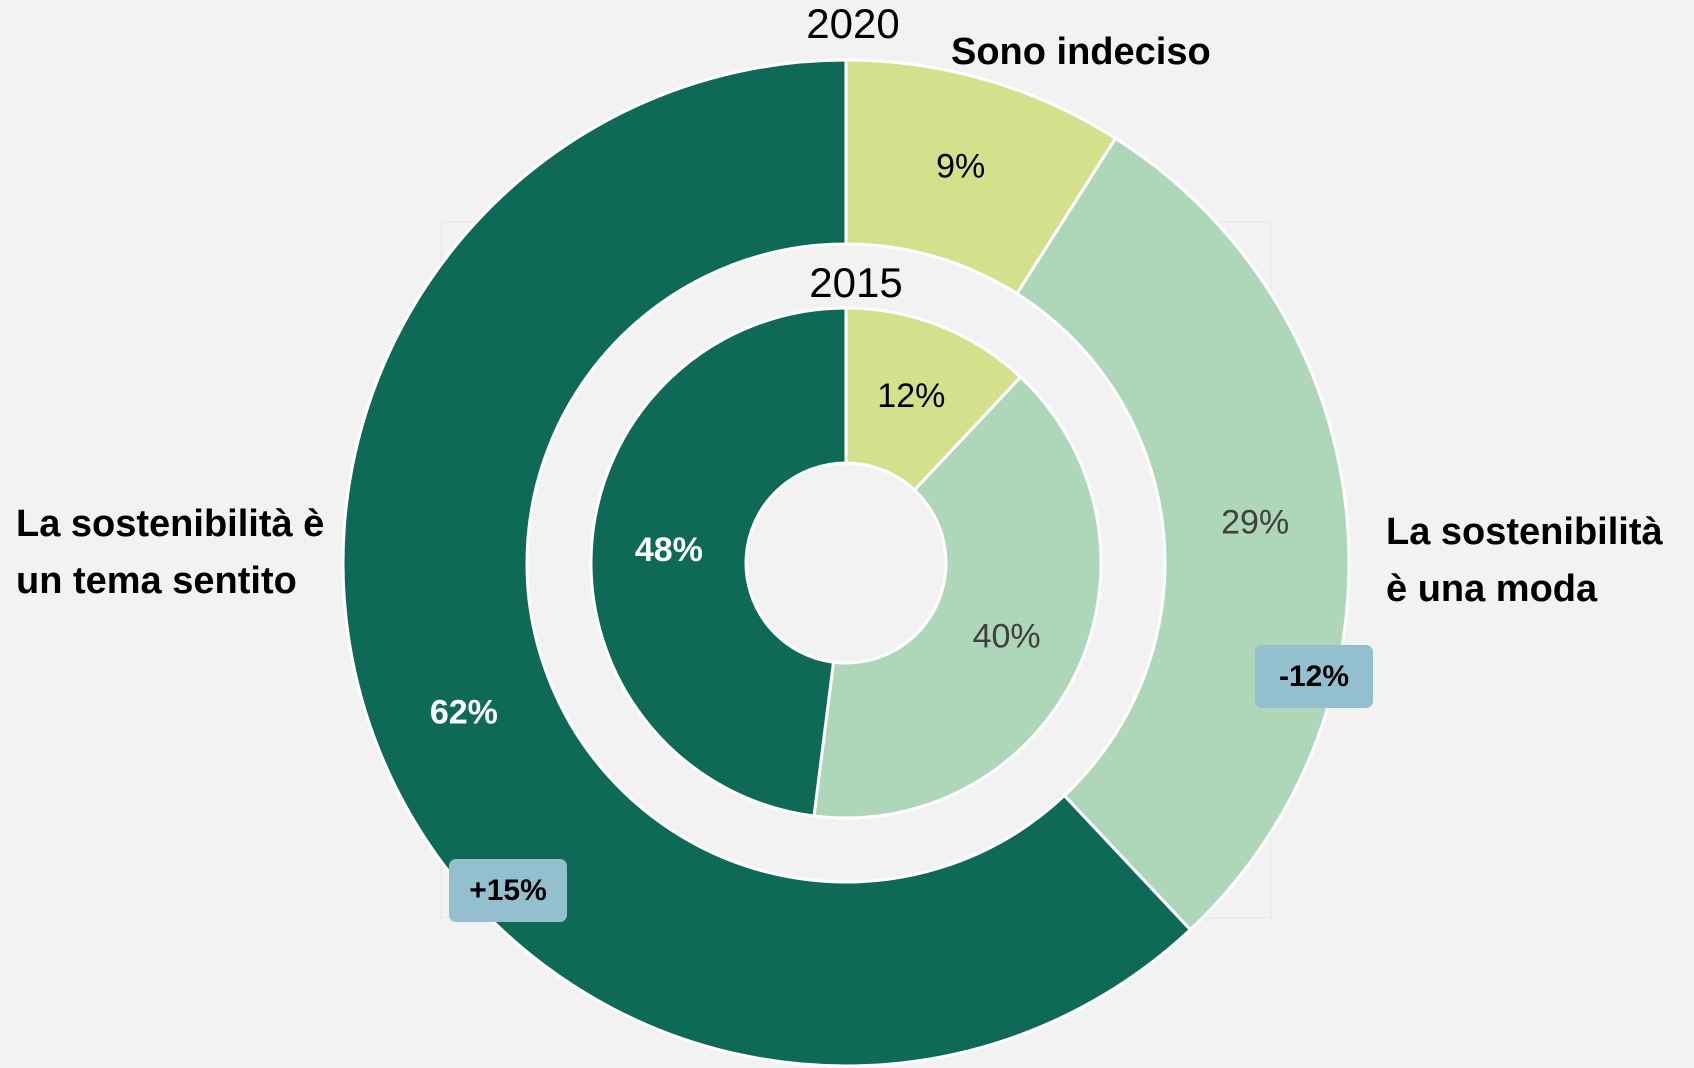 This screenshot has width=1694, height=1068. Describe the element at coordinates (1255, 522) in the screenshot. I see `data-label: 29%` at that location.